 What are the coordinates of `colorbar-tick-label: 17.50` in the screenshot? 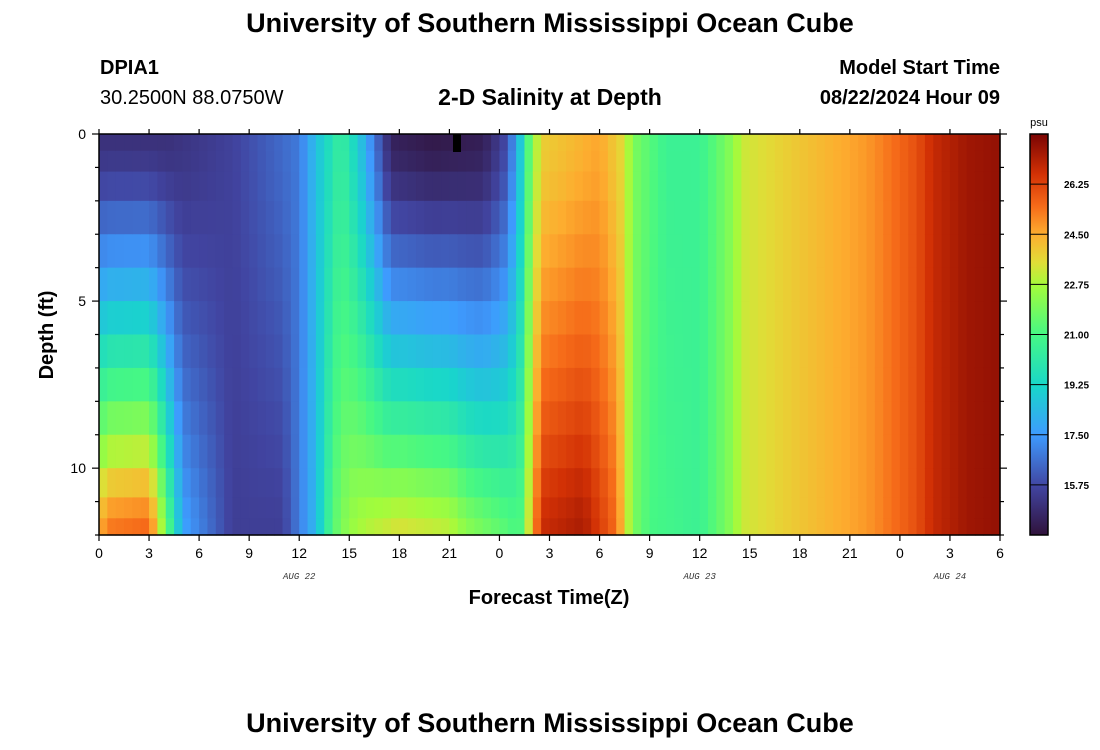 It's located at (1076, 436).